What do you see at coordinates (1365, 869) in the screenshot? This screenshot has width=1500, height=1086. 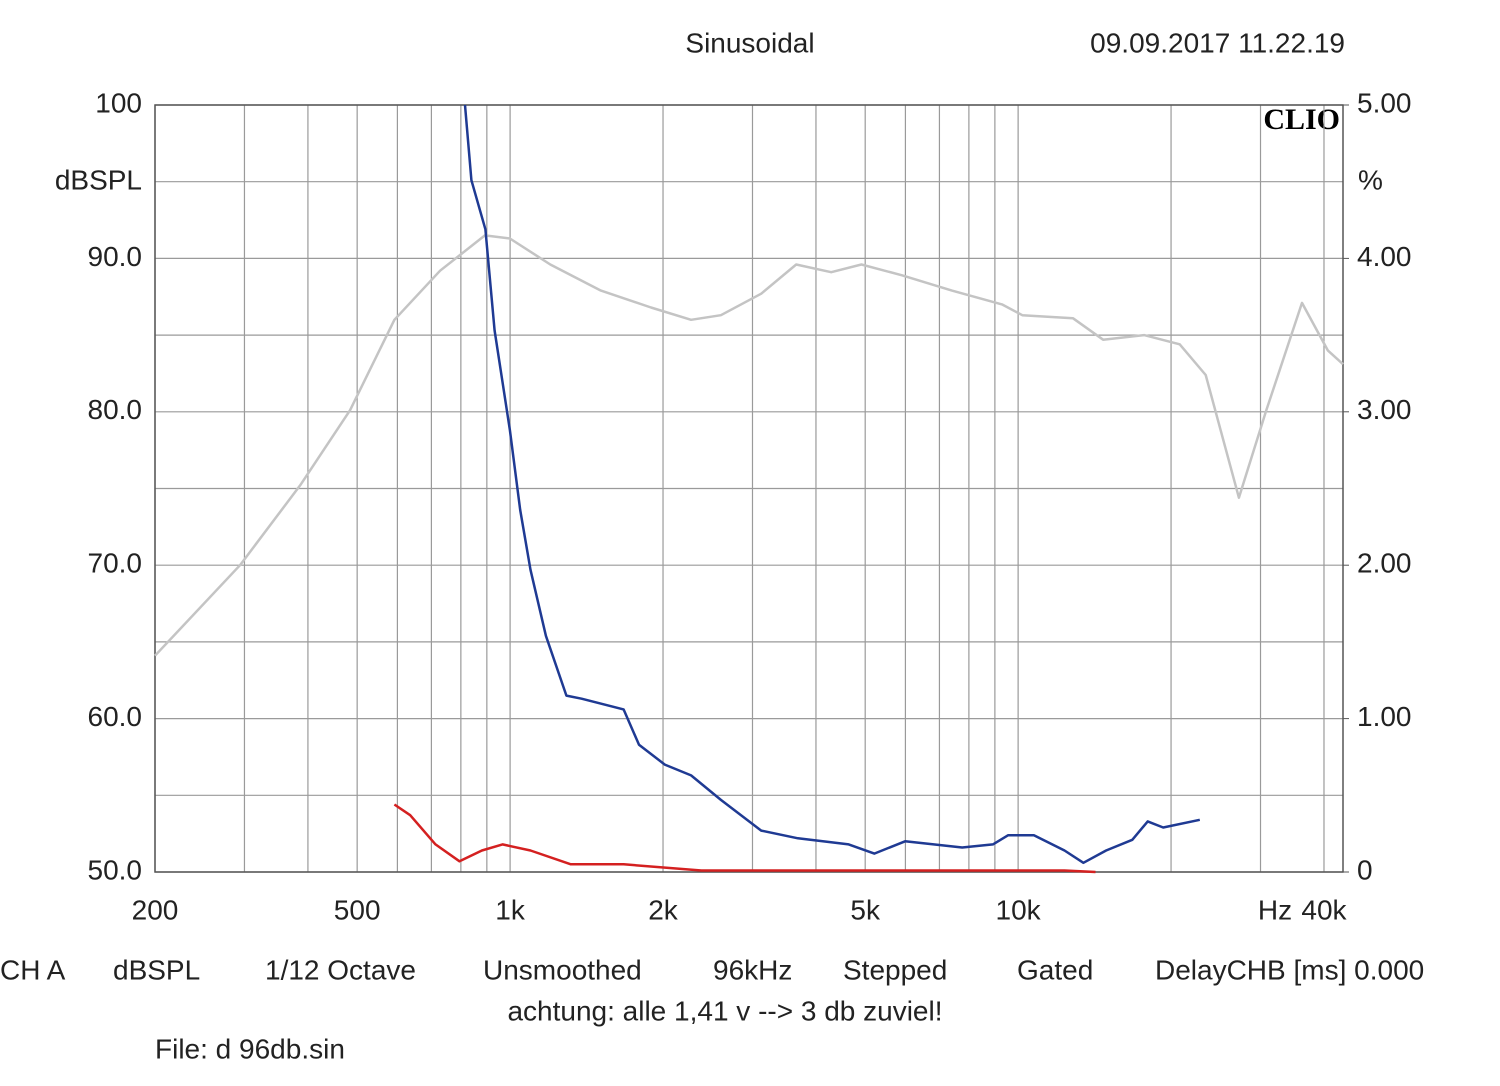 I see `y2-tick-label: 0` at bounding box center [1365, 869].